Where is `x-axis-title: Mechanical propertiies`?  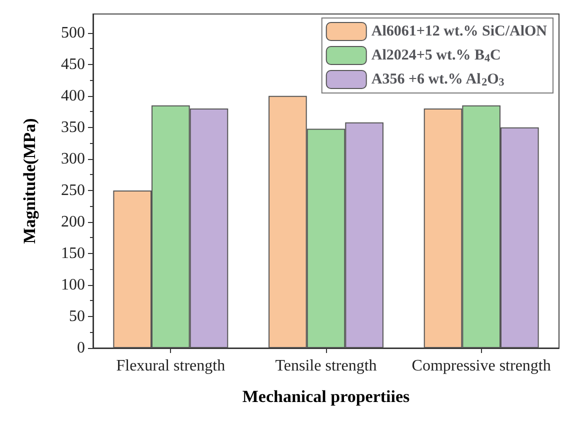 x-axis-title: Mechanical propertiies is located at coordinates (326, 396).